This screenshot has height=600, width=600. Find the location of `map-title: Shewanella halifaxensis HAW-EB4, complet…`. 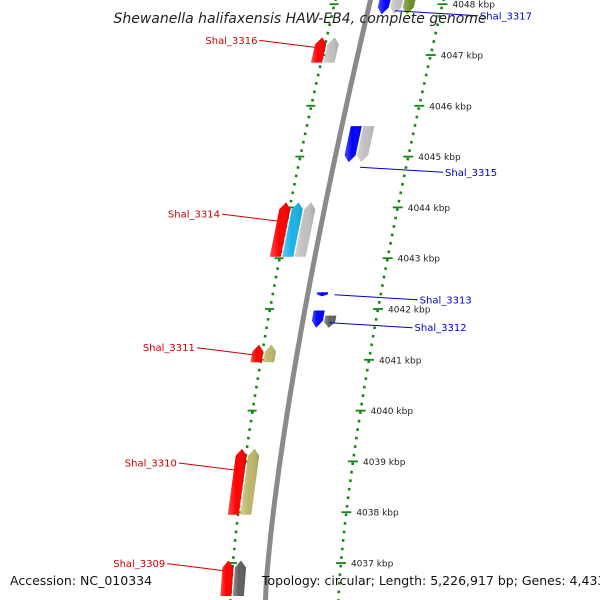

map-title: Shewanella halifaxensis HAW-EB4, complet… is located at coordinates (299, 19).